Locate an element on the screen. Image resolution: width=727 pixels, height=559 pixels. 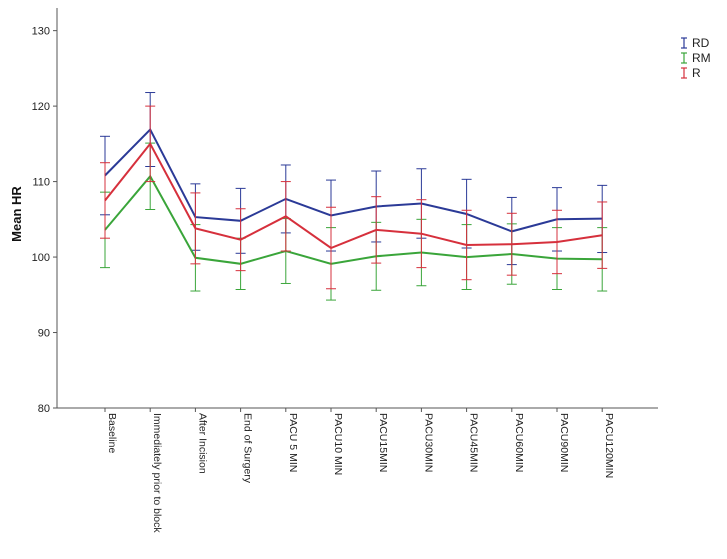
x-tick-label: PACU10 MIN is located at coordinates (338, 444).